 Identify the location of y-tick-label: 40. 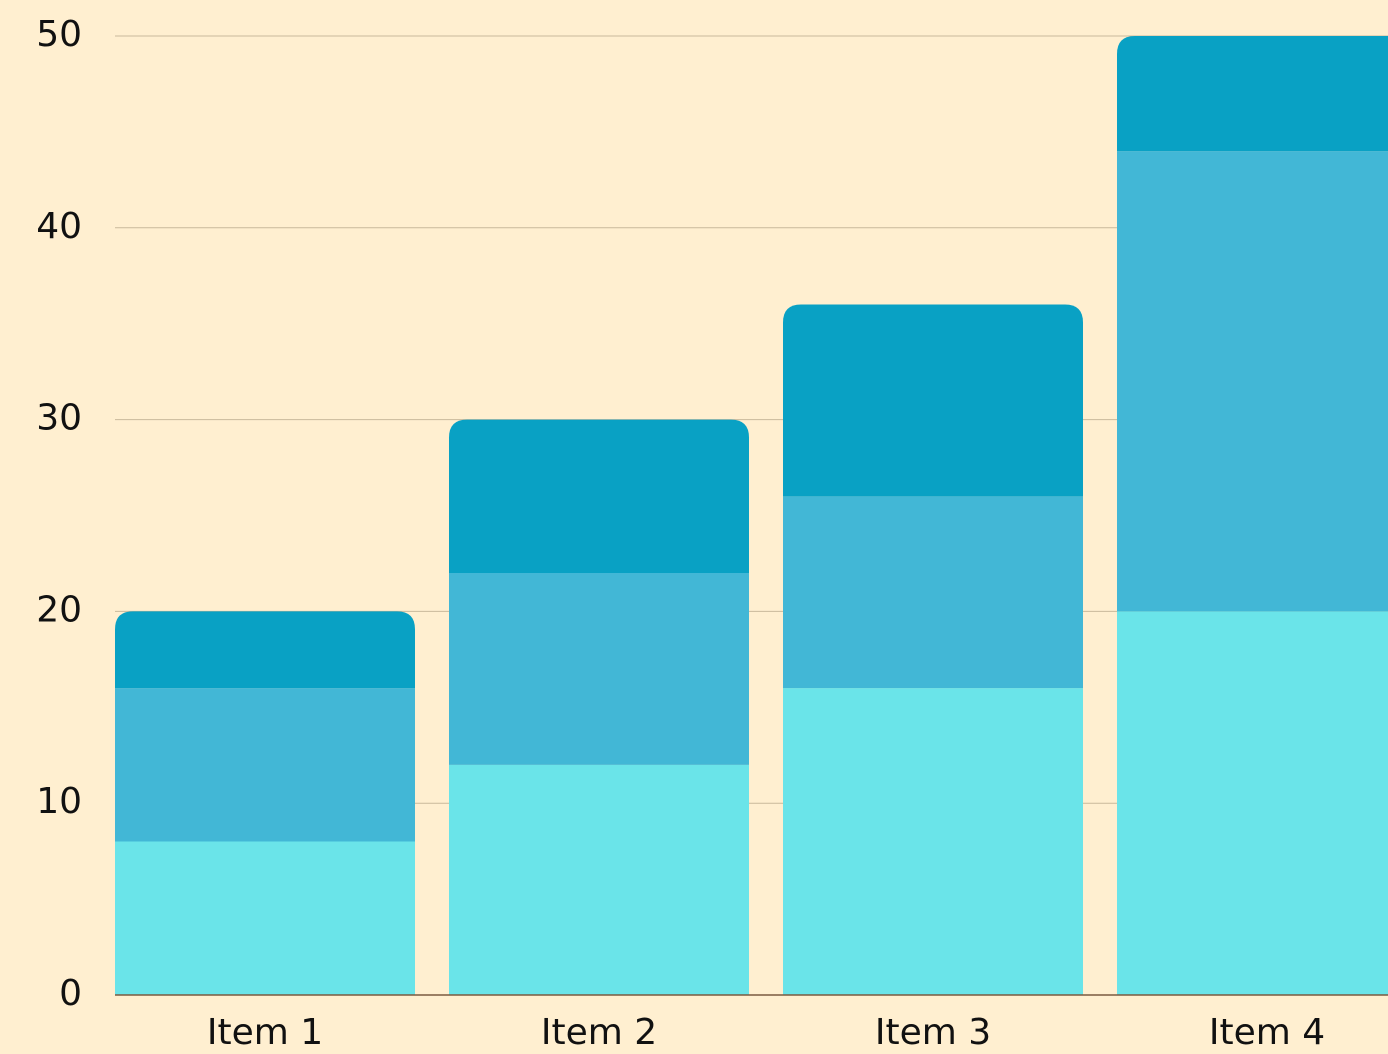
(59, 226).